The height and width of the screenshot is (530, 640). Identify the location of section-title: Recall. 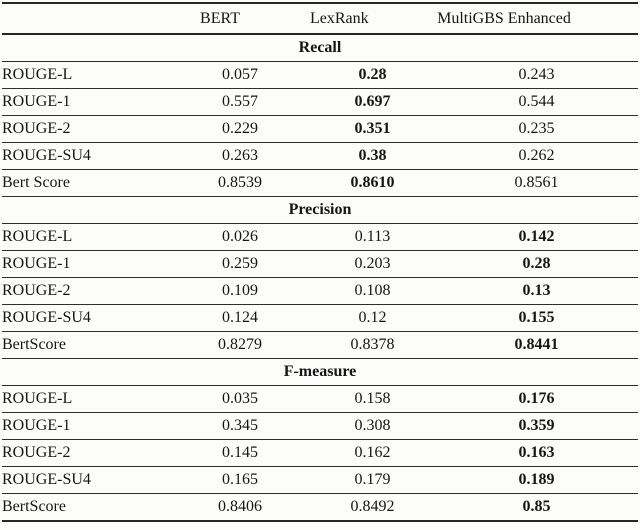
(320, 47).